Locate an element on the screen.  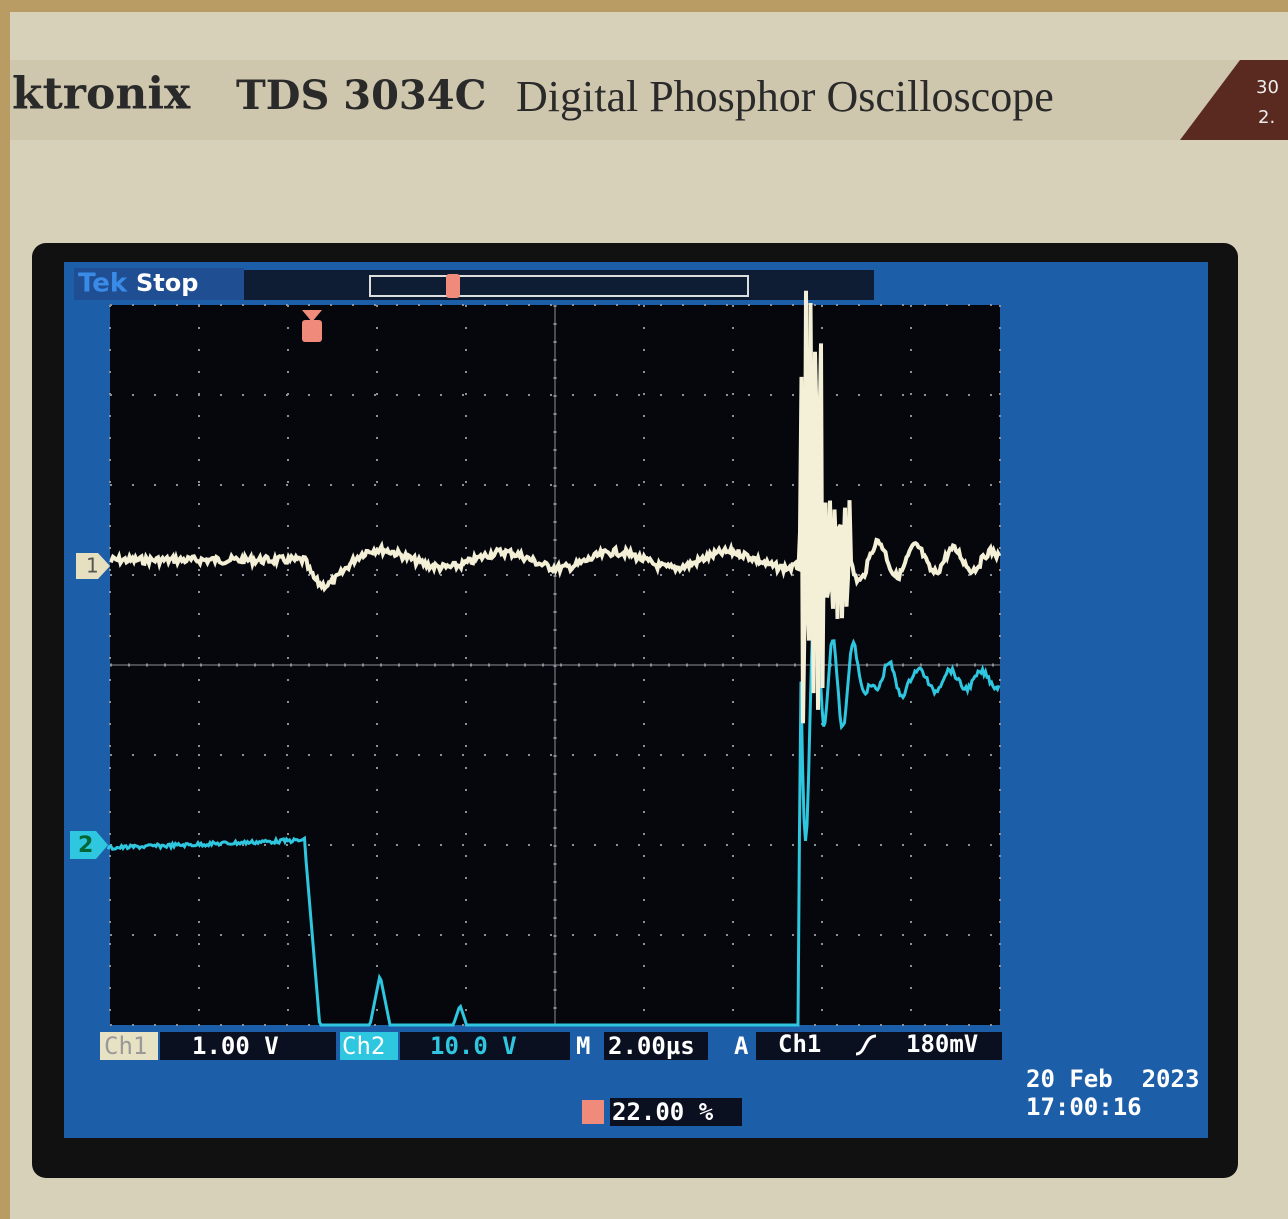
trigger-position: 22.00 % is located at coordinates (663, 1112).